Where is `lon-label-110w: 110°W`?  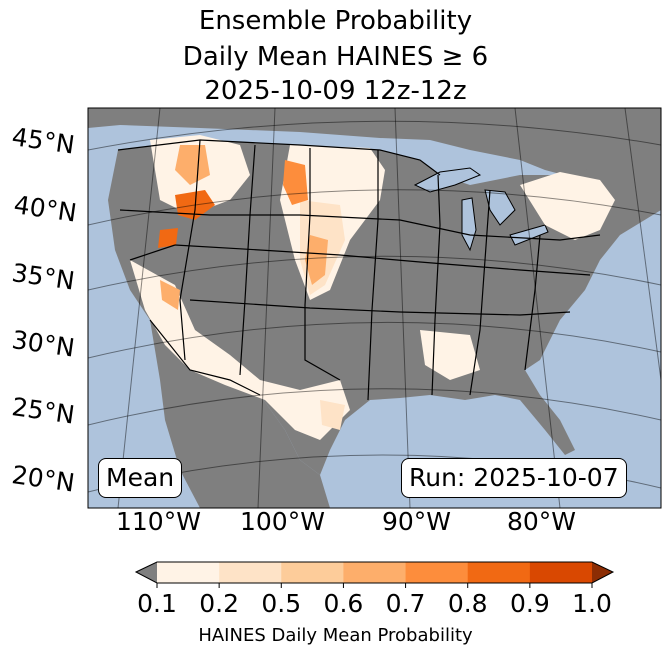
lon-label-110w: 110°W is located at coordinates (158, 521).